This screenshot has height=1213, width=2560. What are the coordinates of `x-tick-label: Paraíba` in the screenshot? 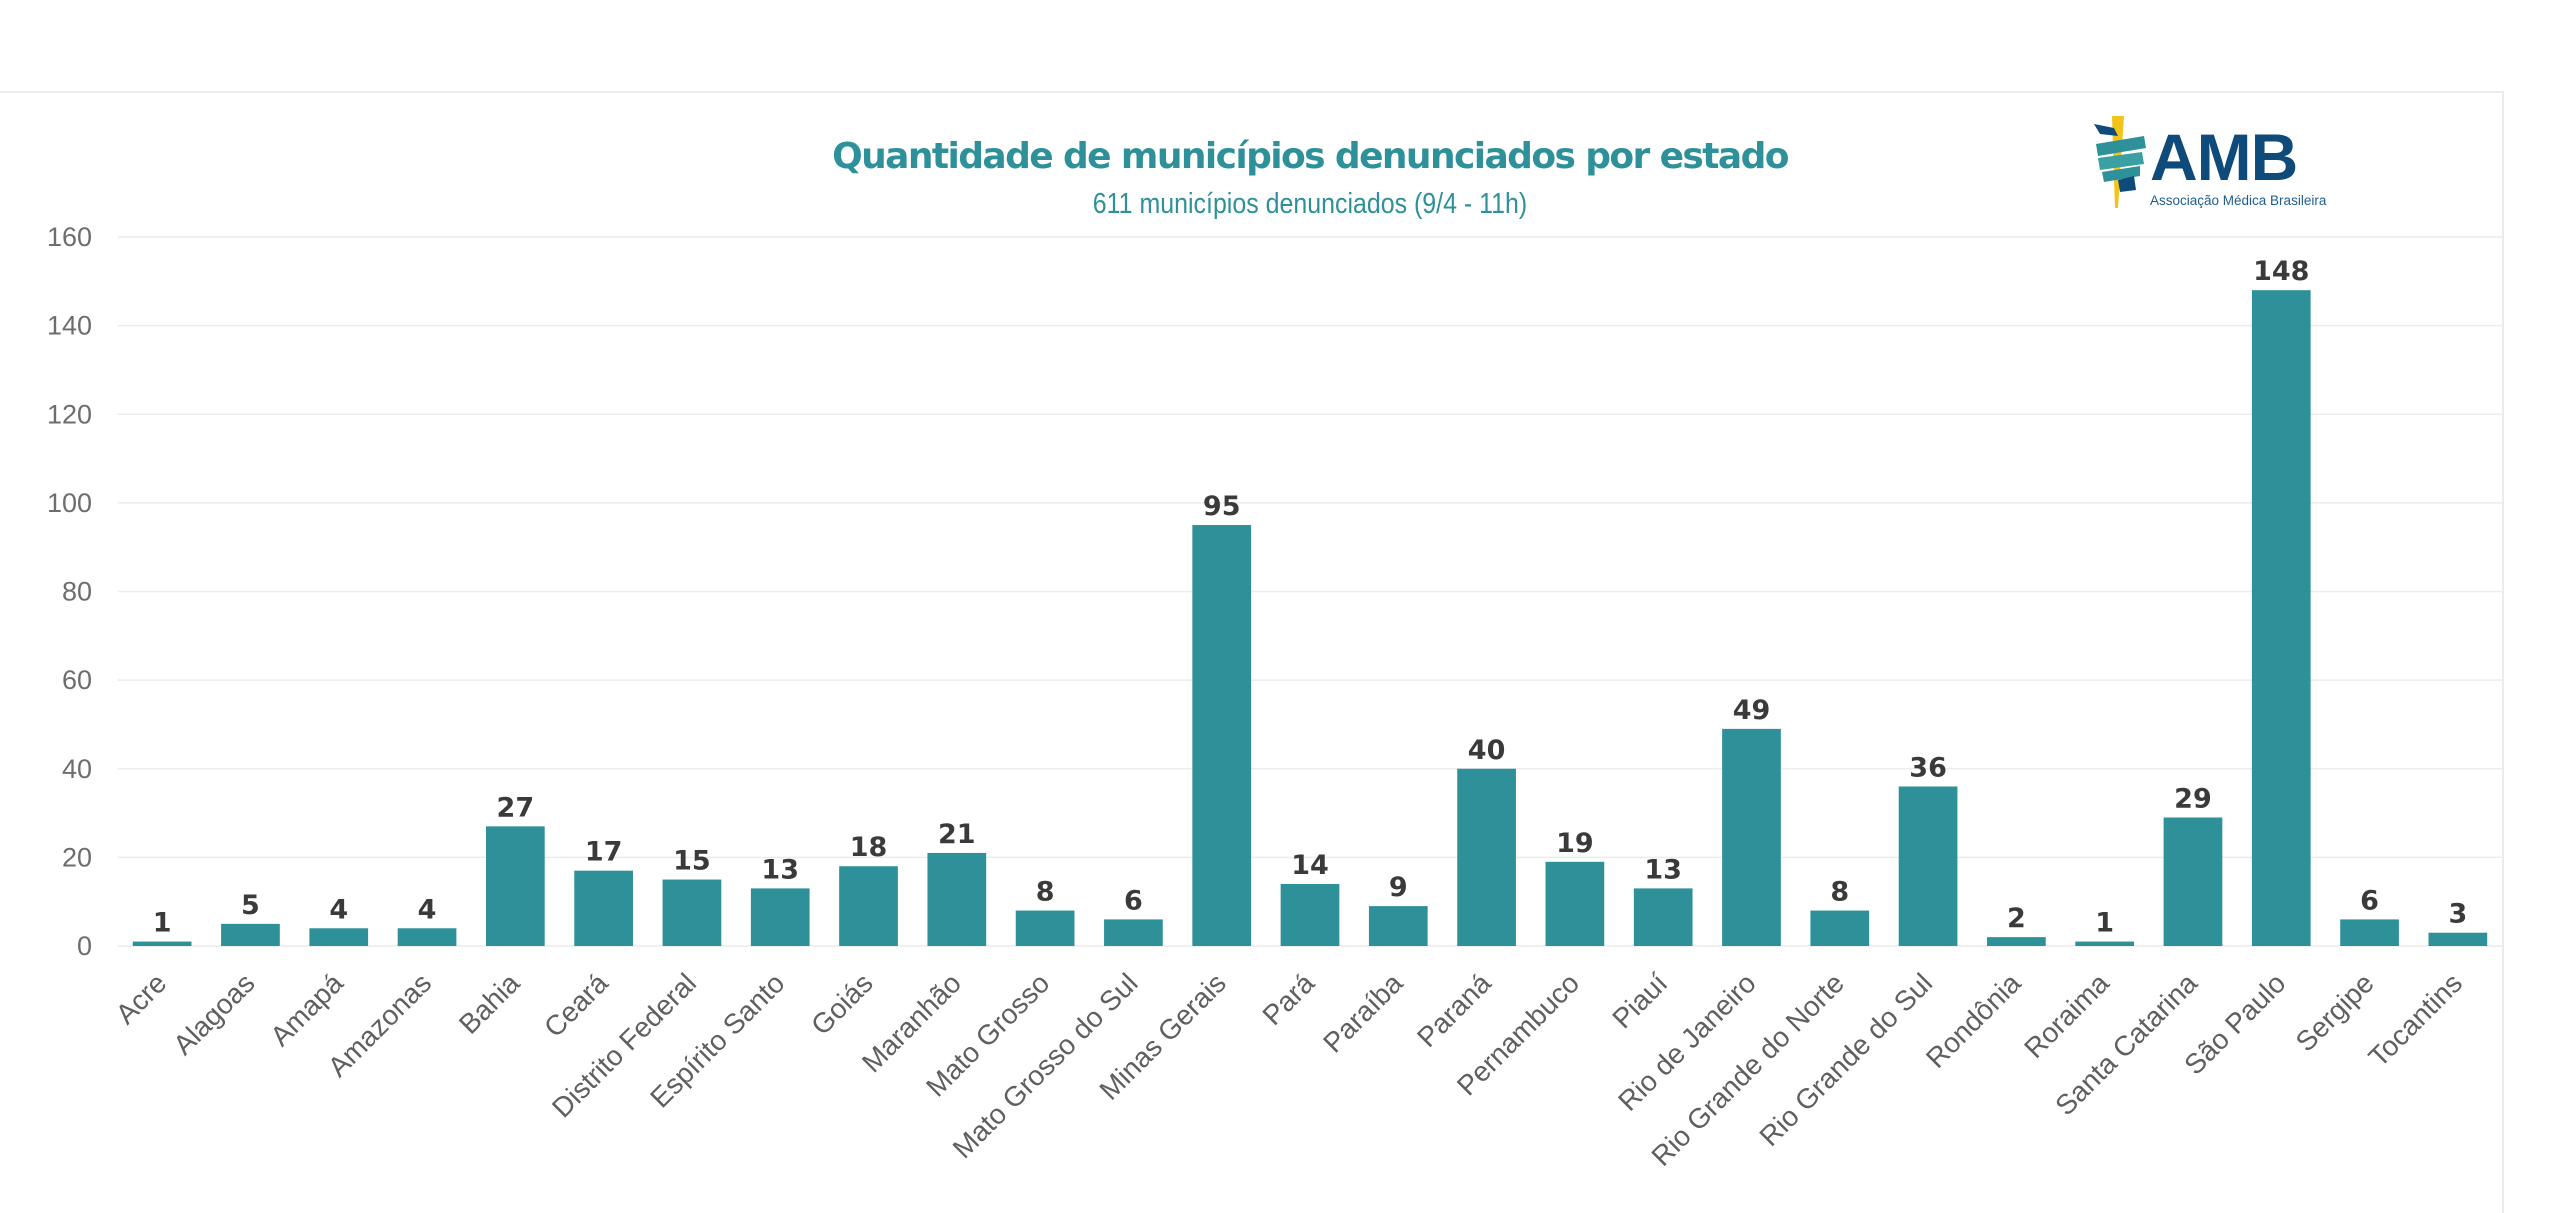 It's located at (1363, 1013).